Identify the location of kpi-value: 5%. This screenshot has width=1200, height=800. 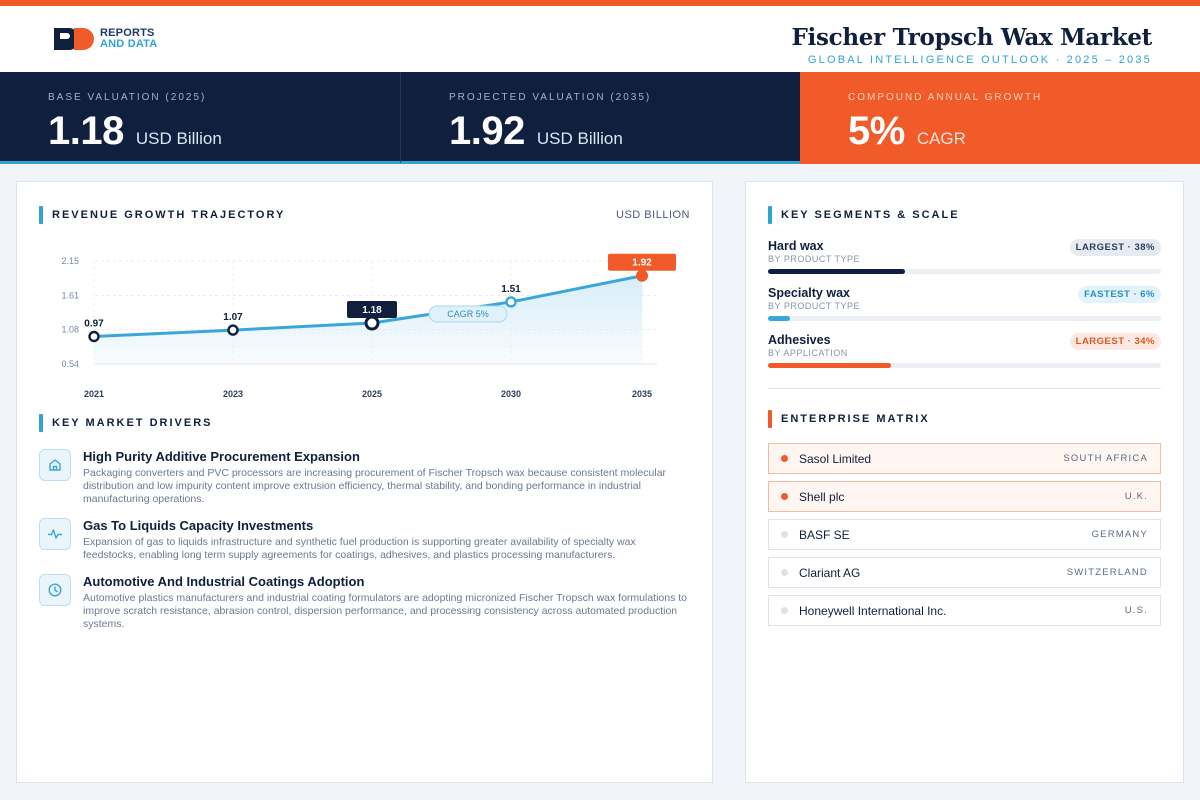
(876, 131).